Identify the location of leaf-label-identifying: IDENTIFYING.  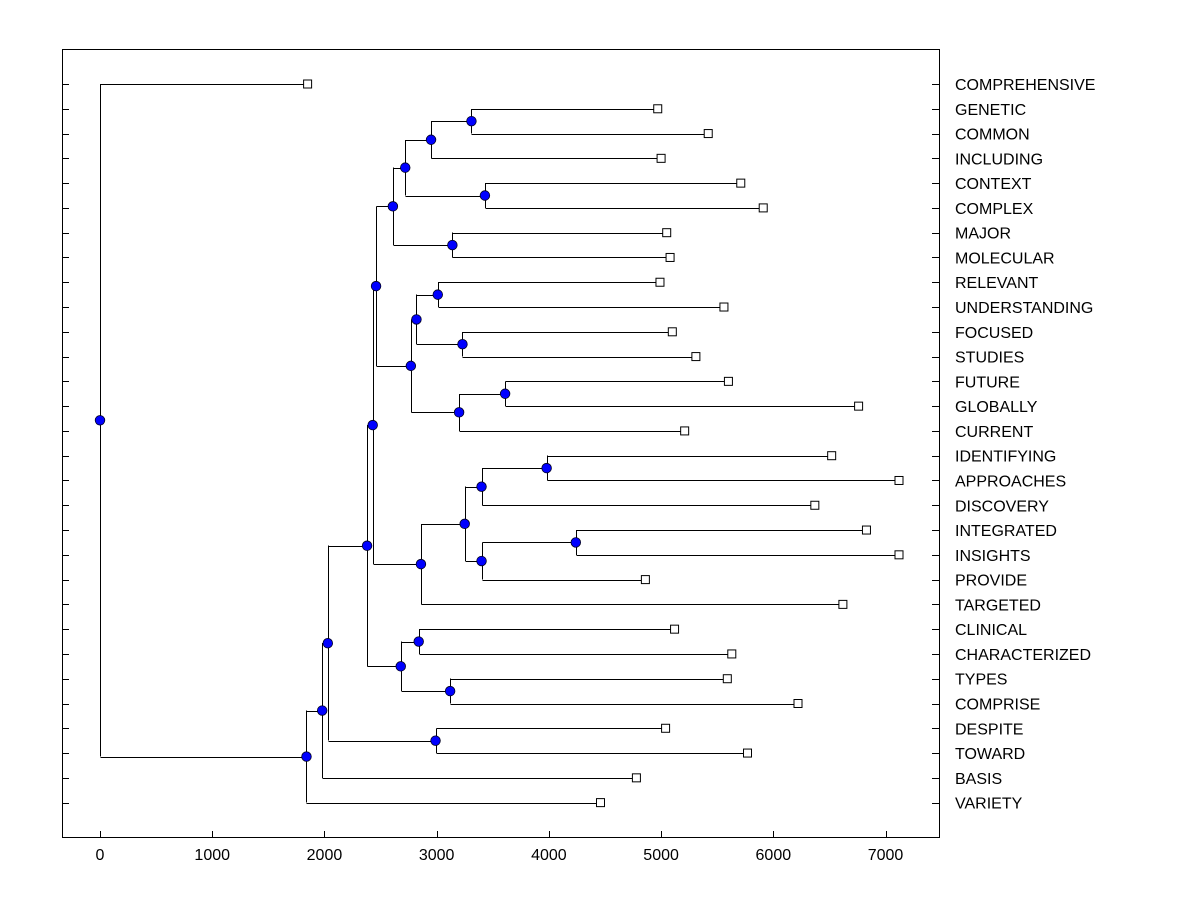
(1005, 457).